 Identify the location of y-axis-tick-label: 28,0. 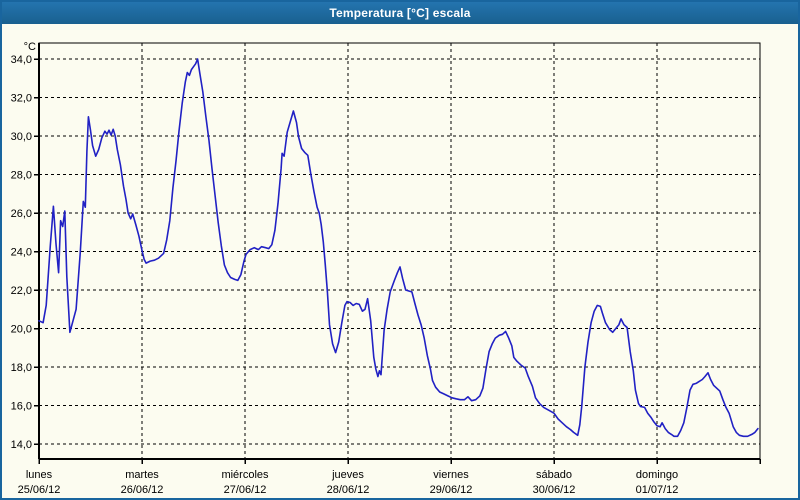
(21, 176).